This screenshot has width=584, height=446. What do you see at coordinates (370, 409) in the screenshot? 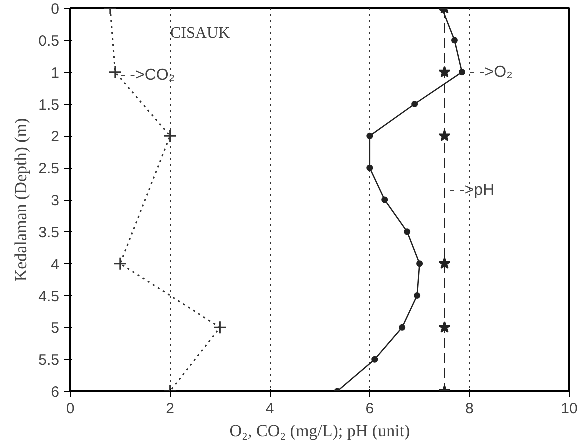
I see `x-tick-label: 6` at bounding box center [370, 409].